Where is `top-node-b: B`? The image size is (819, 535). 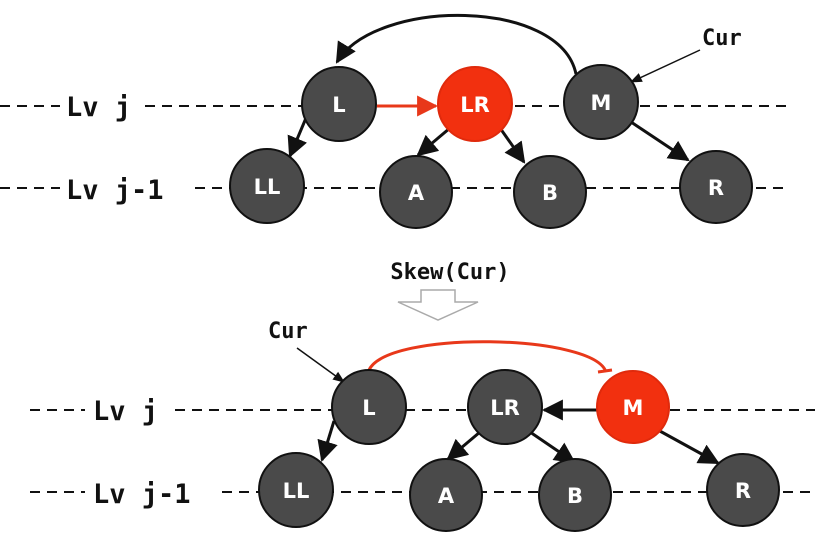
top-node-b: B is located at coordinates (550, 192).